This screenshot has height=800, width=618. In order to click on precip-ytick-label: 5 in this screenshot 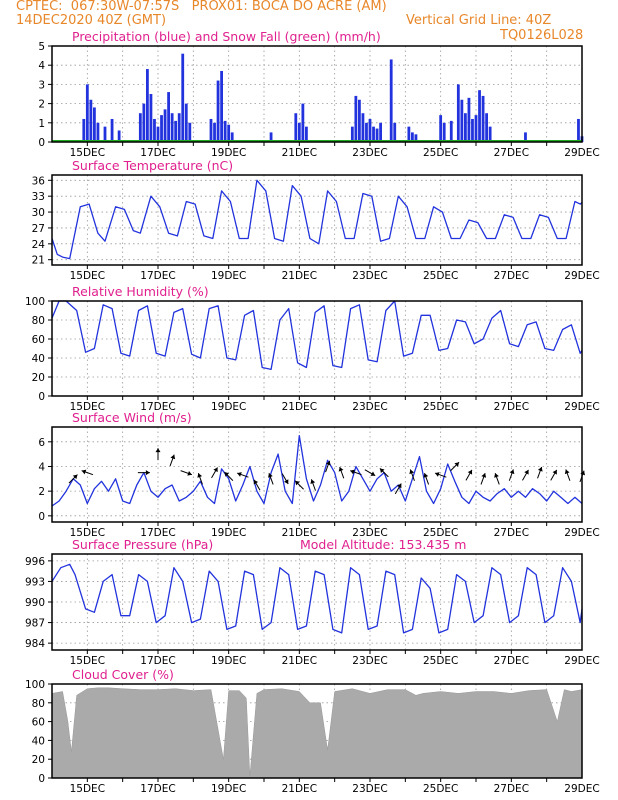, I will do `click(41, 47)`.